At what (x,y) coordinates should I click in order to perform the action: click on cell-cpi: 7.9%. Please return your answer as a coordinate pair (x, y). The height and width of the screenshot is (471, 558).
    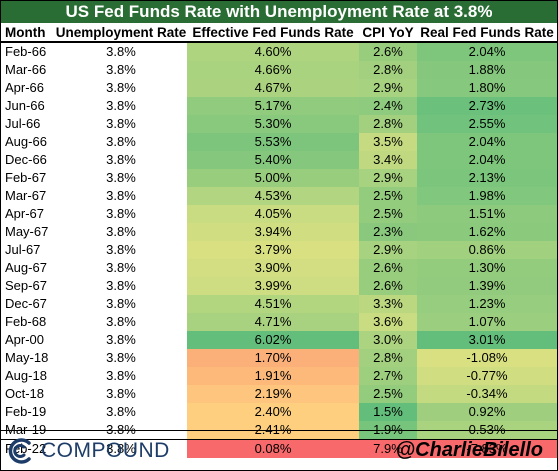
    Looking at the image, I should click on (388, 448).